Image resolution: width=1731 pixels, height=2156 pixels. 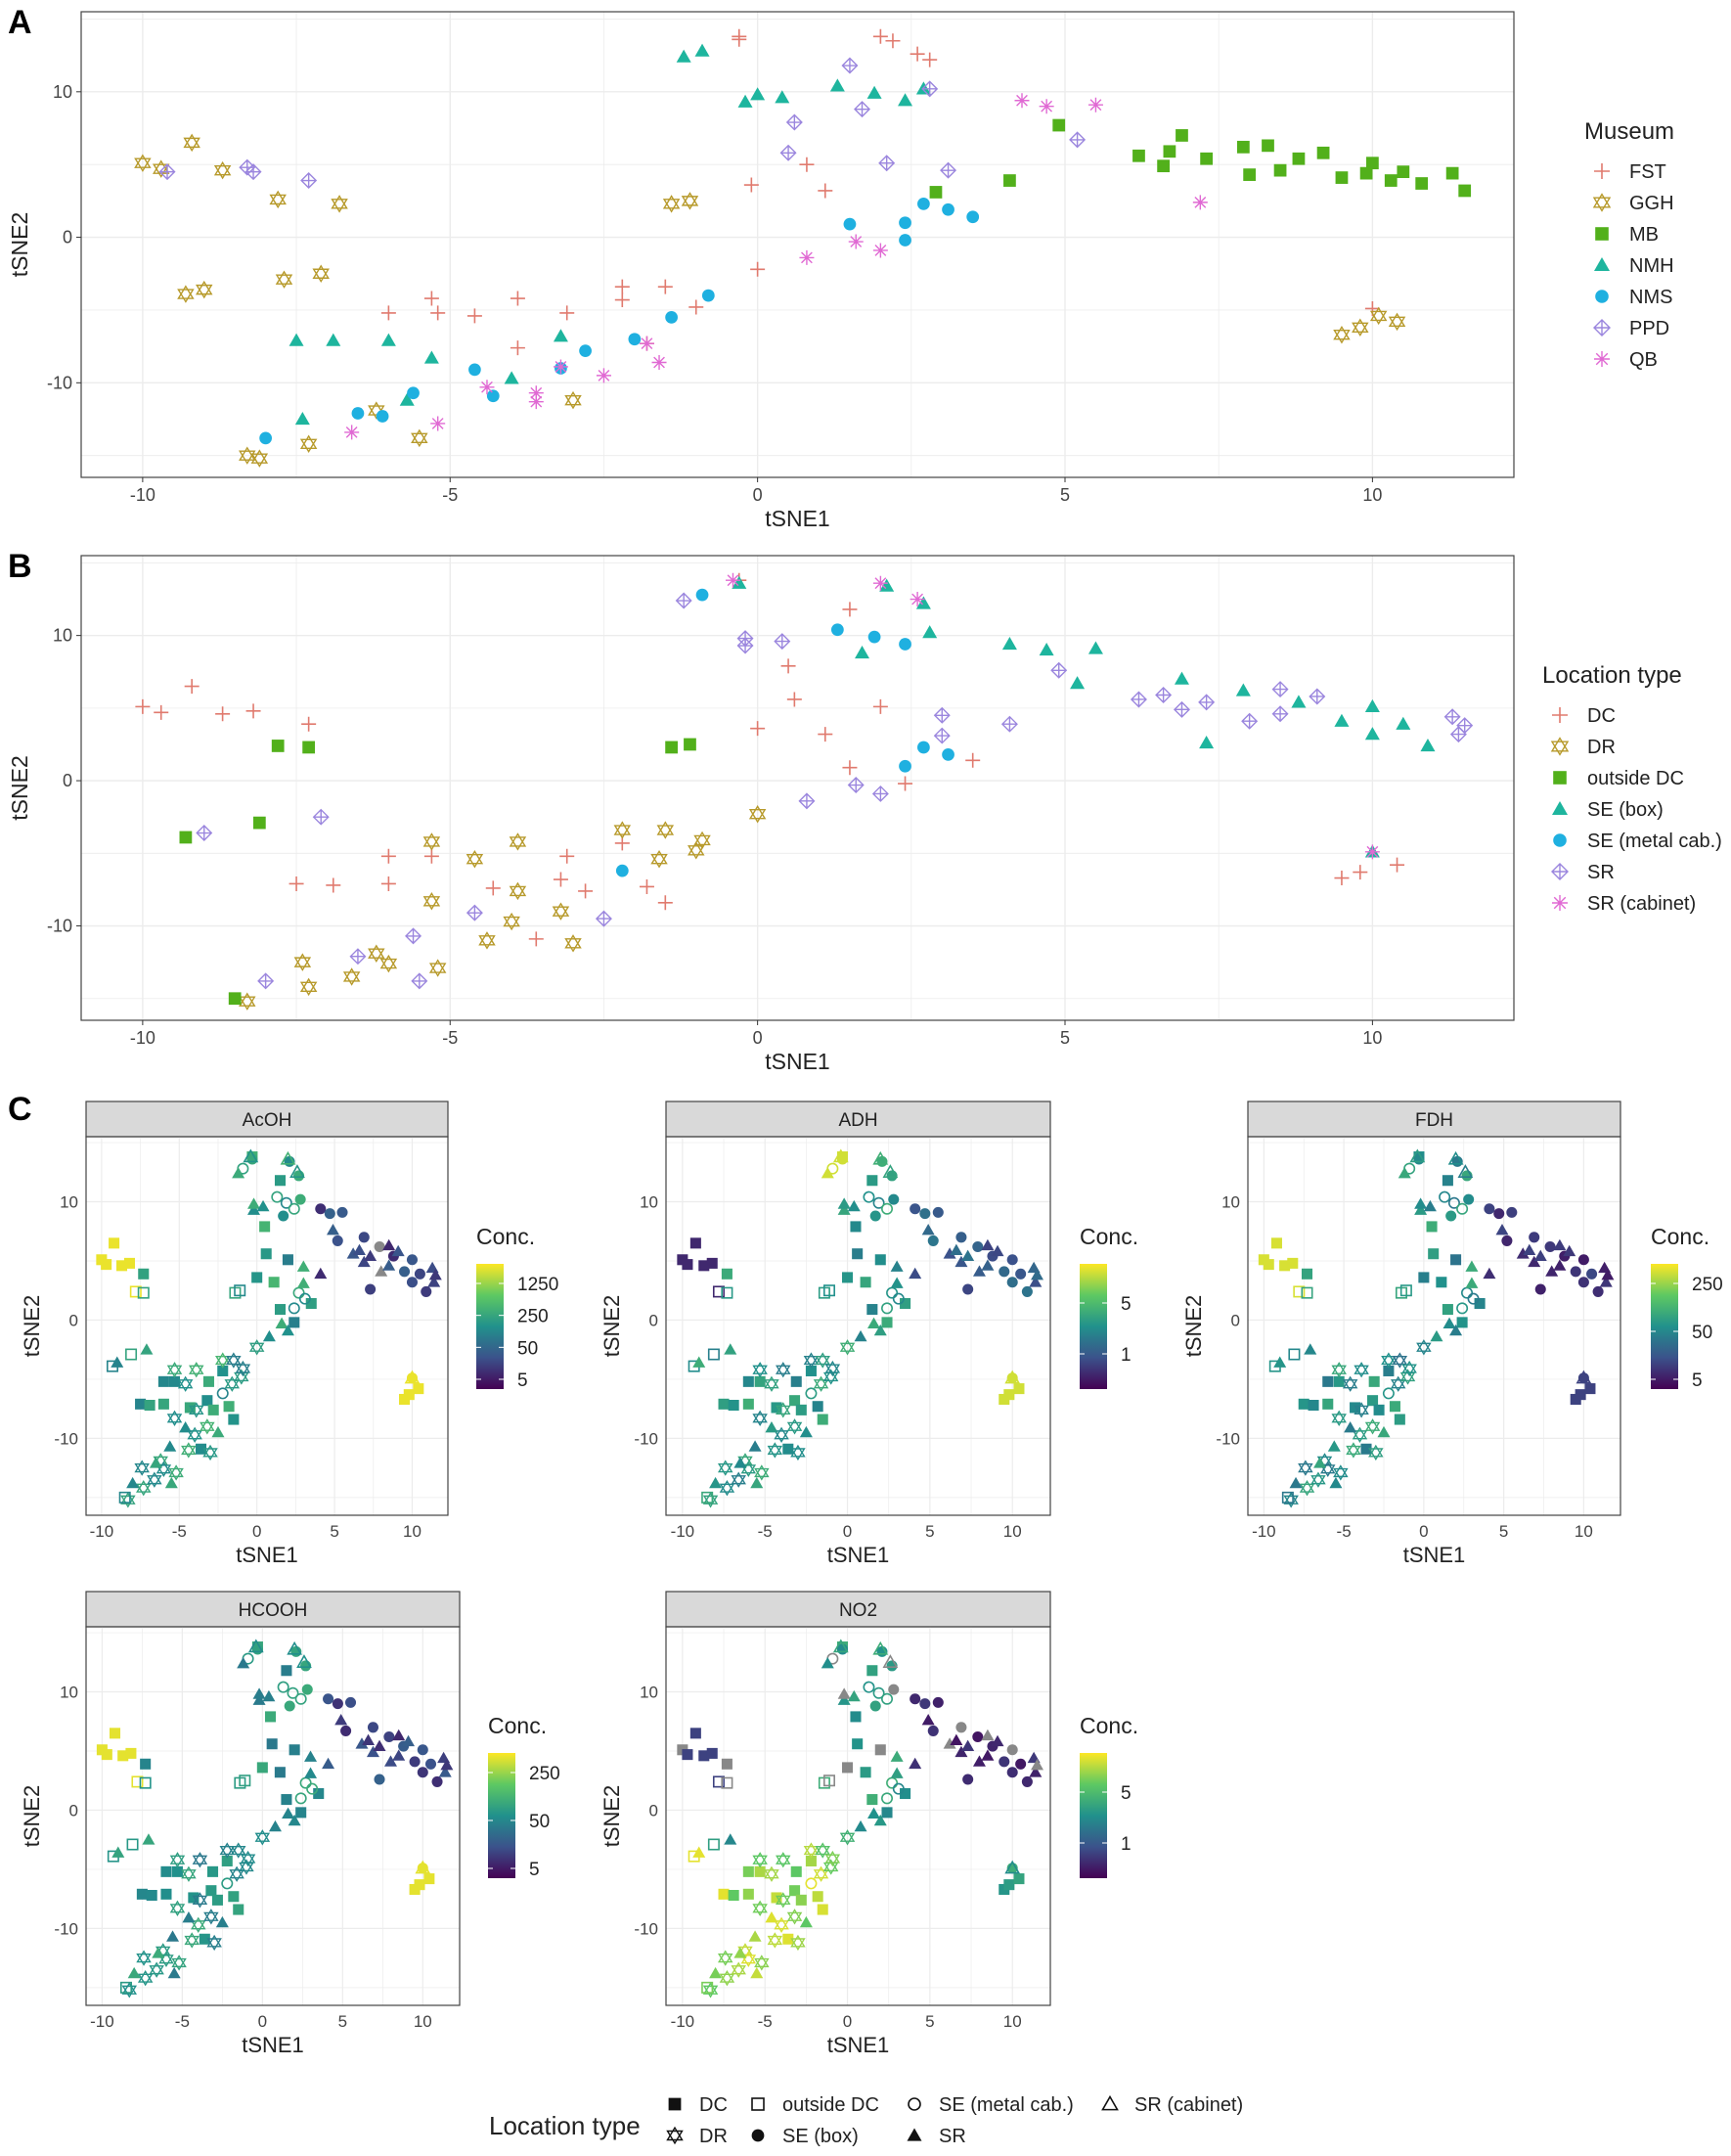 What do you see at coordinates (334, 1531) in the screenshot?
I see `x-tick-label: 5` at bounding box center [334, 1531].